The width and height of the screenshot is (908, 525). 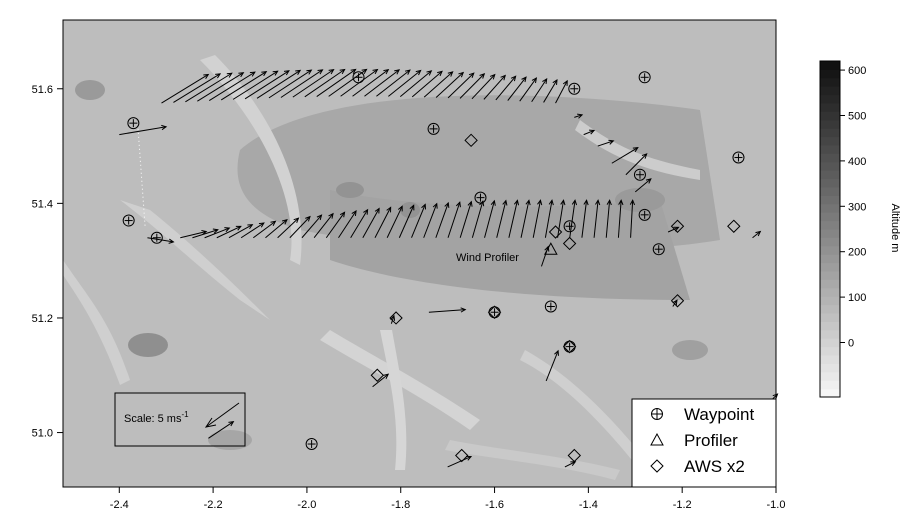 What do you see at coordinates (830, 229) in the screenshot?
I see `colorbar-frame` at bounding box center [830, 229].